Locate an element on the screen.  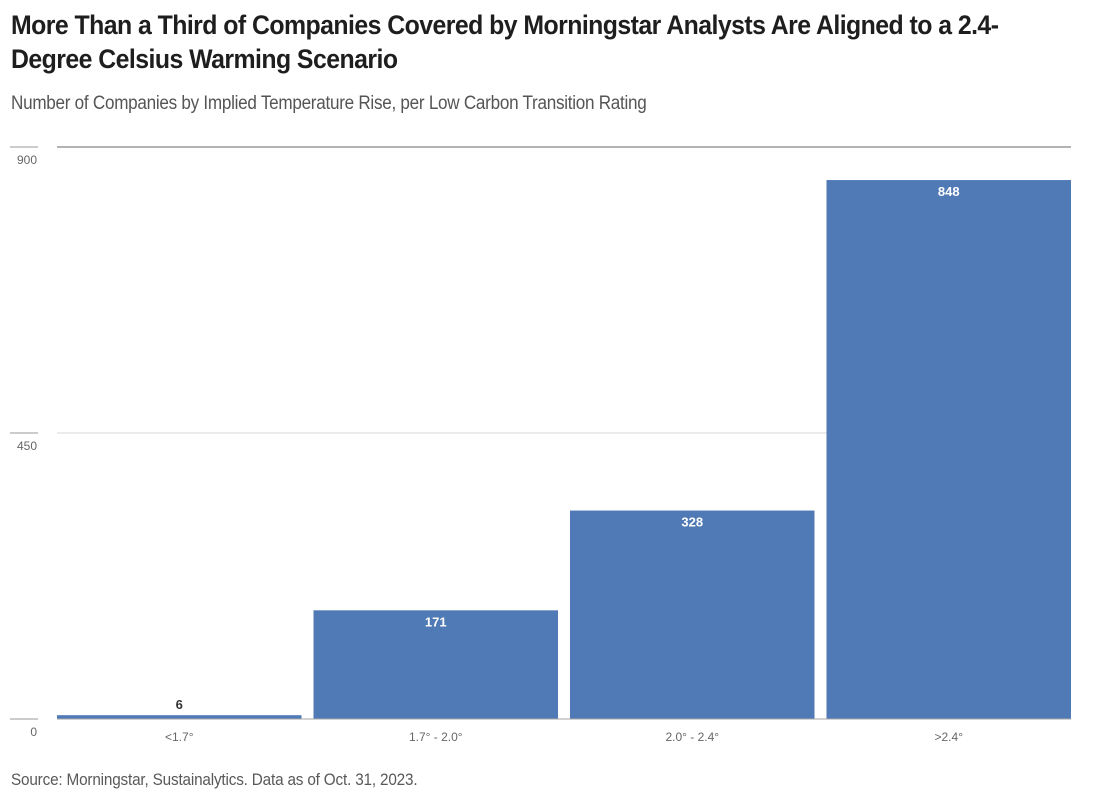
data-label-0: 6 is located at coordinates (179, 704).